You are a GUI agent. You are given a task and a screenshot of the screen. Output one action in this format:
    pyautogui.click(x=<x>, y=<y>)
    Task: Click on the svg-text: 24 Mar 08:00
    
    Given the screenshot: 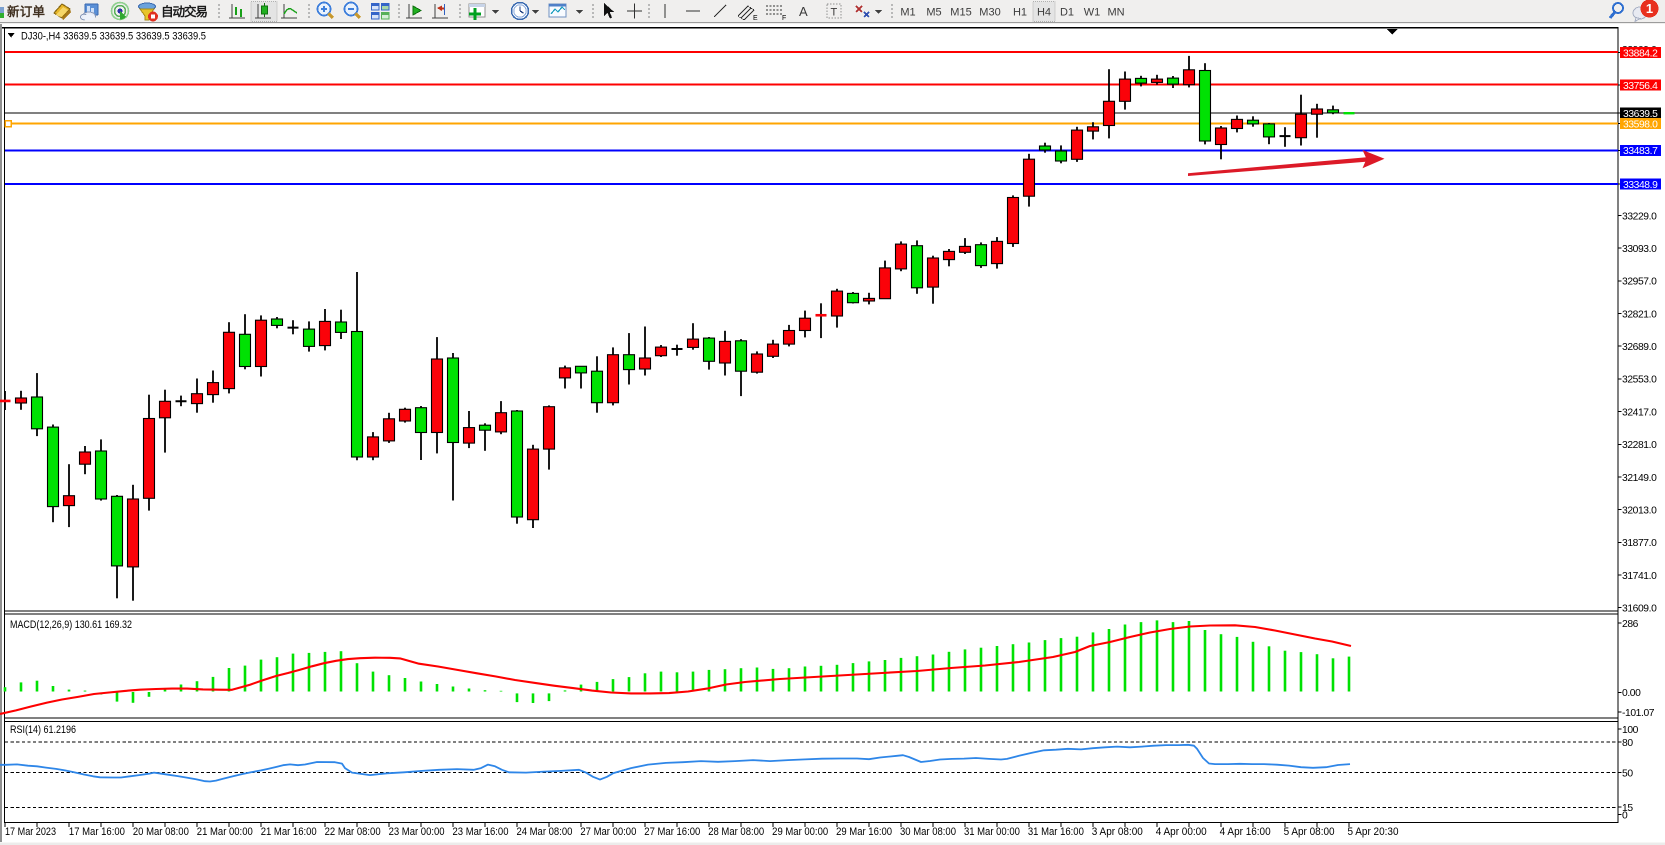 What is the action you would take?
    pyautogui.click(x=544, y=832)
    